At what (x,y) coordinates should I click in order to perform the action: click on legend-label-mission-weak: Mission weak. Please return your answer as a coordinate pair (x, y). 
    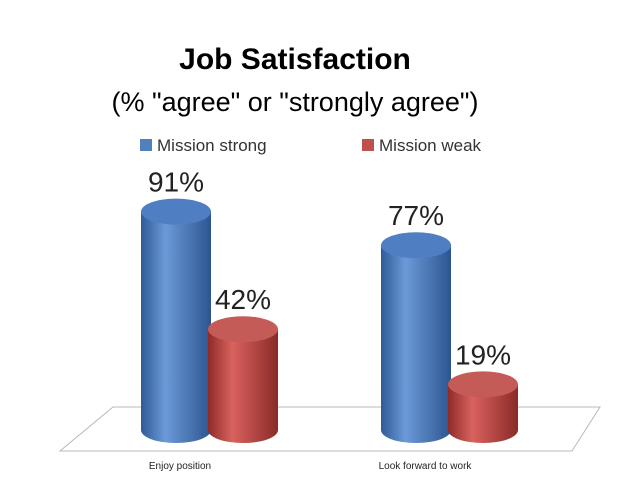
    Looking at the image, I should click on (430, 145).